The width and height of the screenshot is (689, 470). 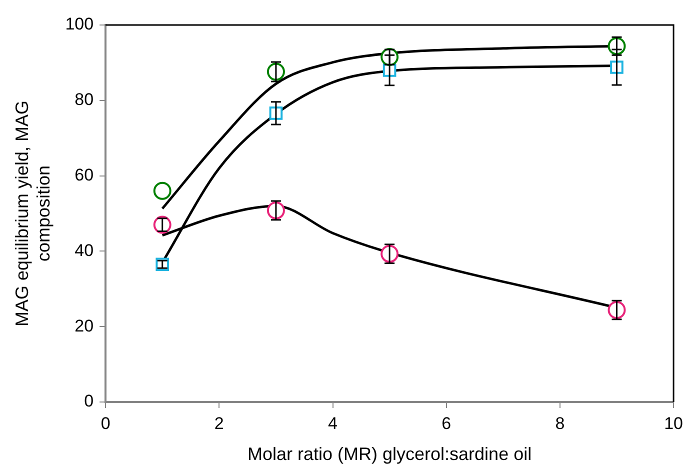 I want to click on y-tick-label: 0, so click(x=89, y=401).